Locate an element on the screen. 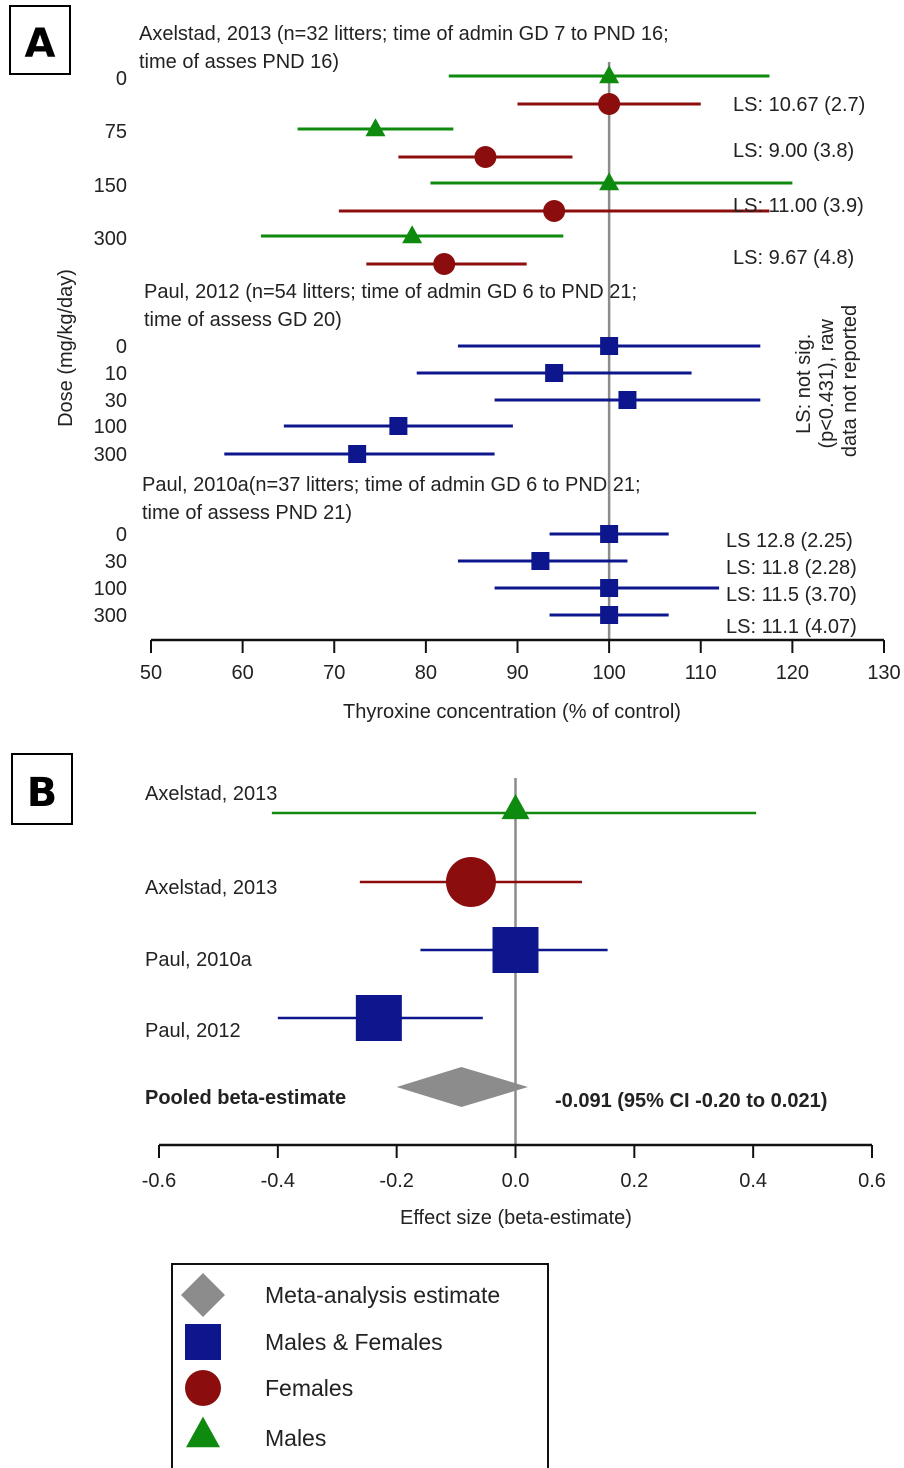  ls-label: LS: 11.00 (3.9) is located at coordinates (798, 206).